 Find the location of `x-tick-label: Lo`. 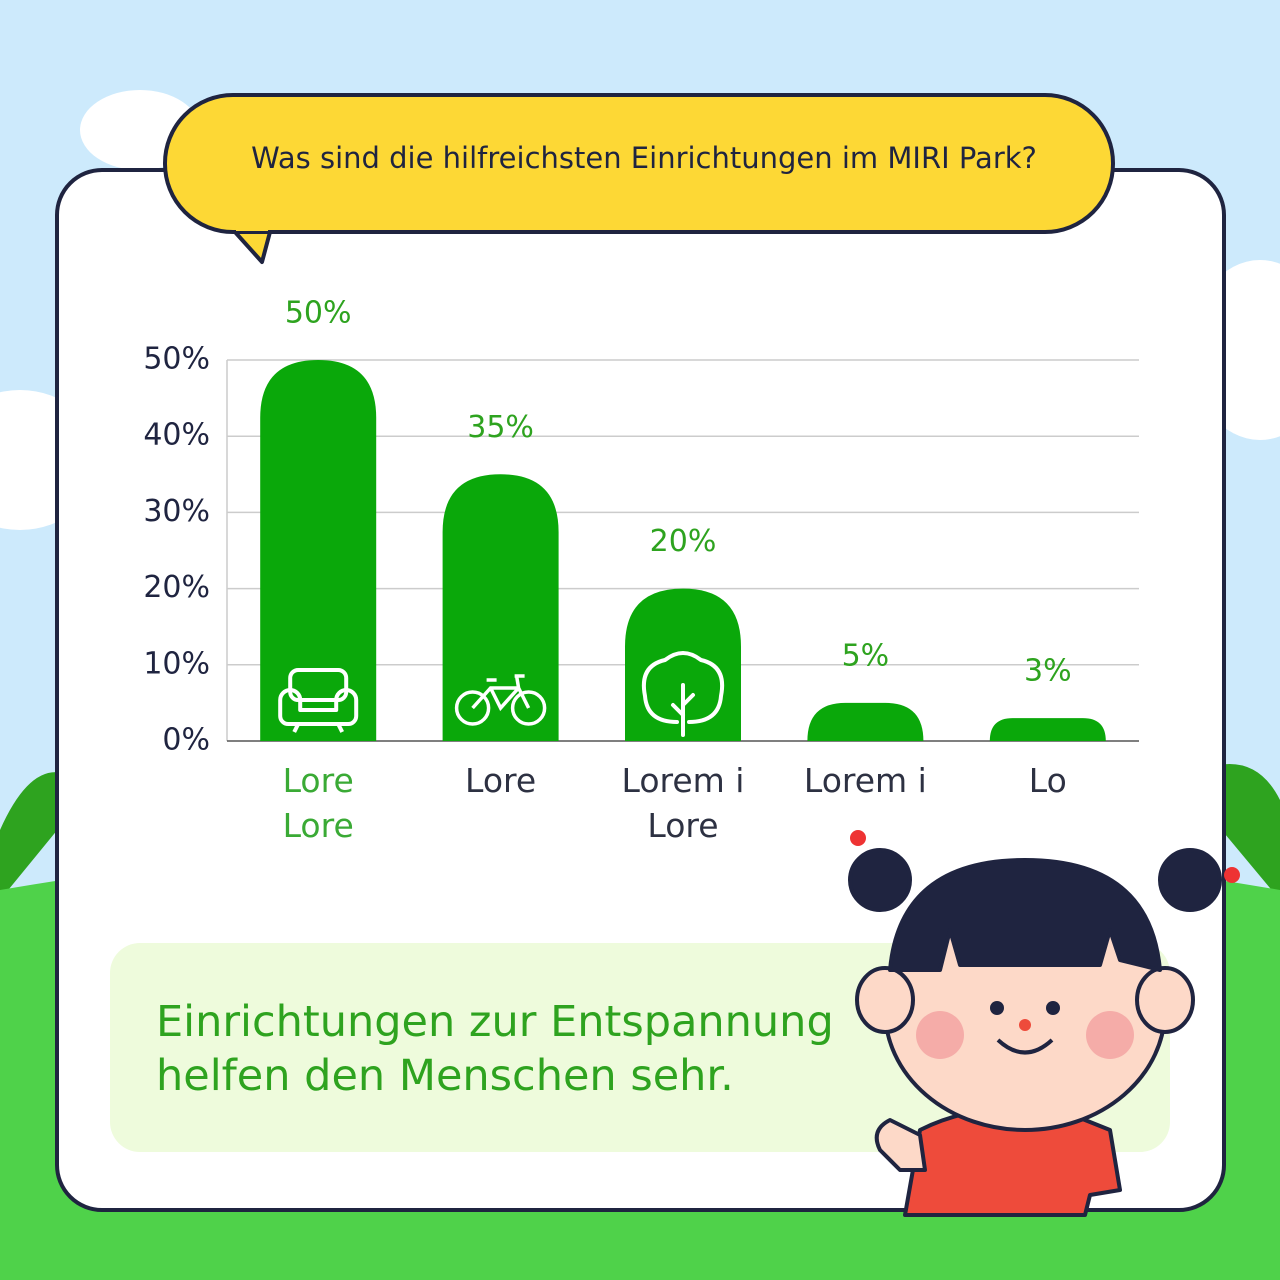

x-tick-label: Lo is located at coordinates (1047, 780).